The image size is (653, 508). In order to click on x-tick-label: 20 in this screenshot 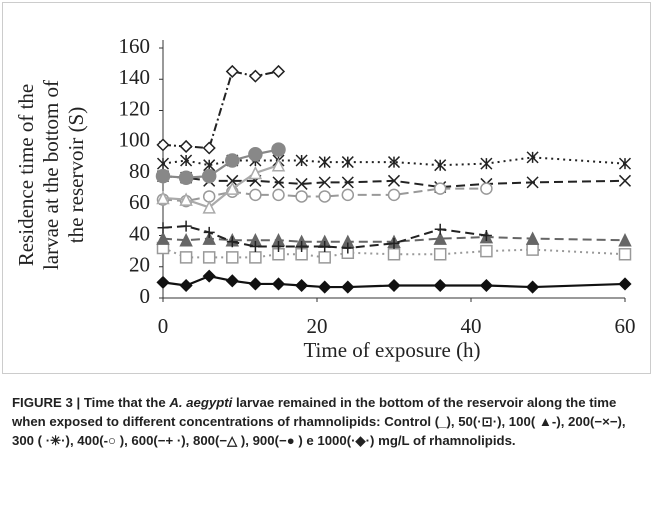, I will do `click(317, 326)`.